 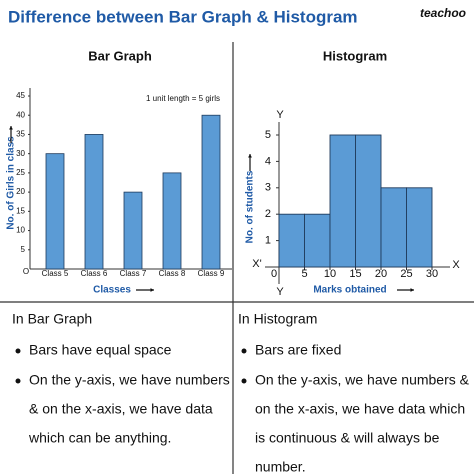 I want to click on bullet-text: is continuous & will always be, so click(x=347, y=438).